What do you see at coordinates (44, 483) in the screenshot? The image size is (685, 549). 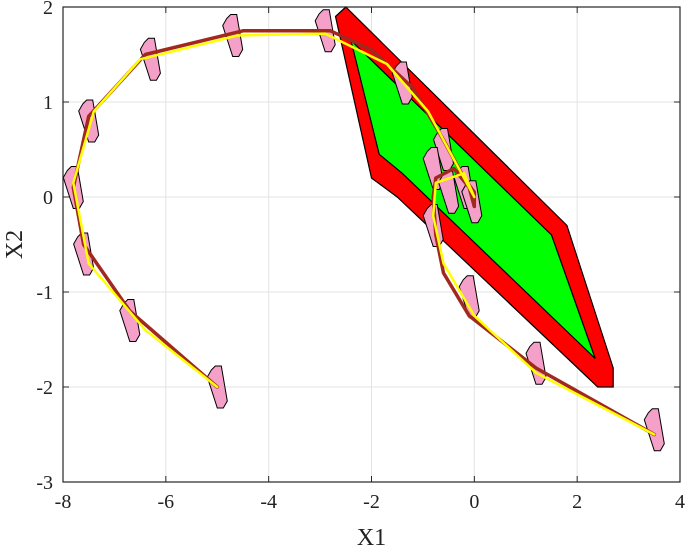 I see `y-tick-label: -3` at bounding box center [44, 483].